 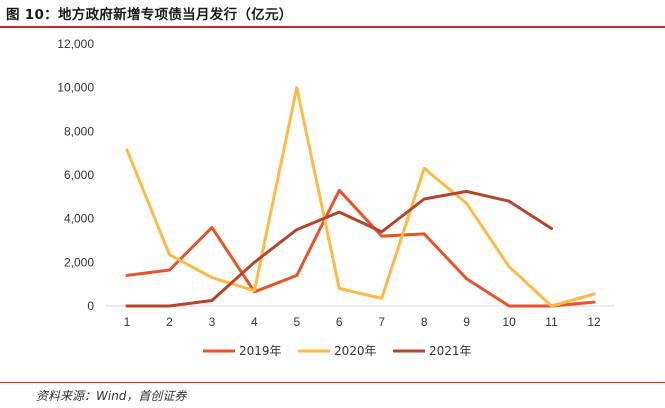 What do you see at coordinates (450, 351) in the screenshot?
I see `legend-label-2021: 2021年` at bounding box center [450, 351].